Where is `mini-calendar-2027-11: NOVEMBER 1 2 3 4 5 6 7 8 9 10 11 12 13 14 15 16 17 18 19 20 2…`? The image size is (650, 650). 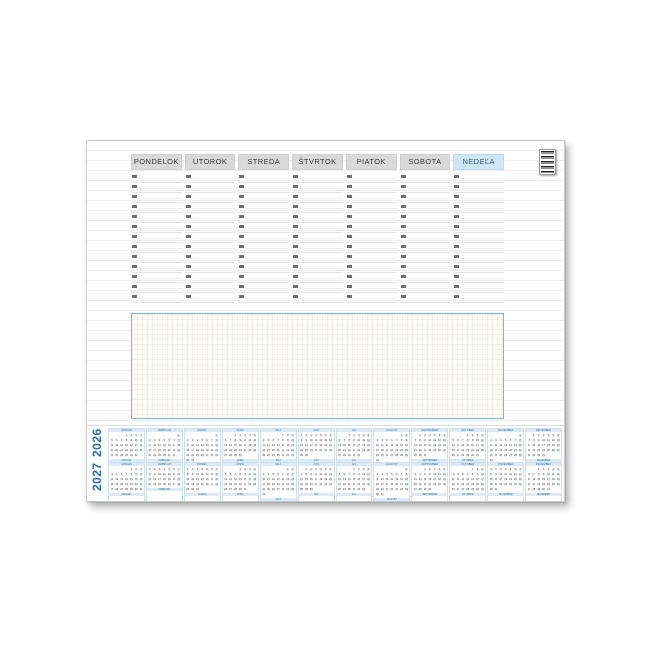
mini-calendar-2027-11: NOVEMBER 1 2 3 4 5 6 7 8 9 10 11 12 13 14 15 16 17 18 19 20 2… is located at coordinates (506, 481).